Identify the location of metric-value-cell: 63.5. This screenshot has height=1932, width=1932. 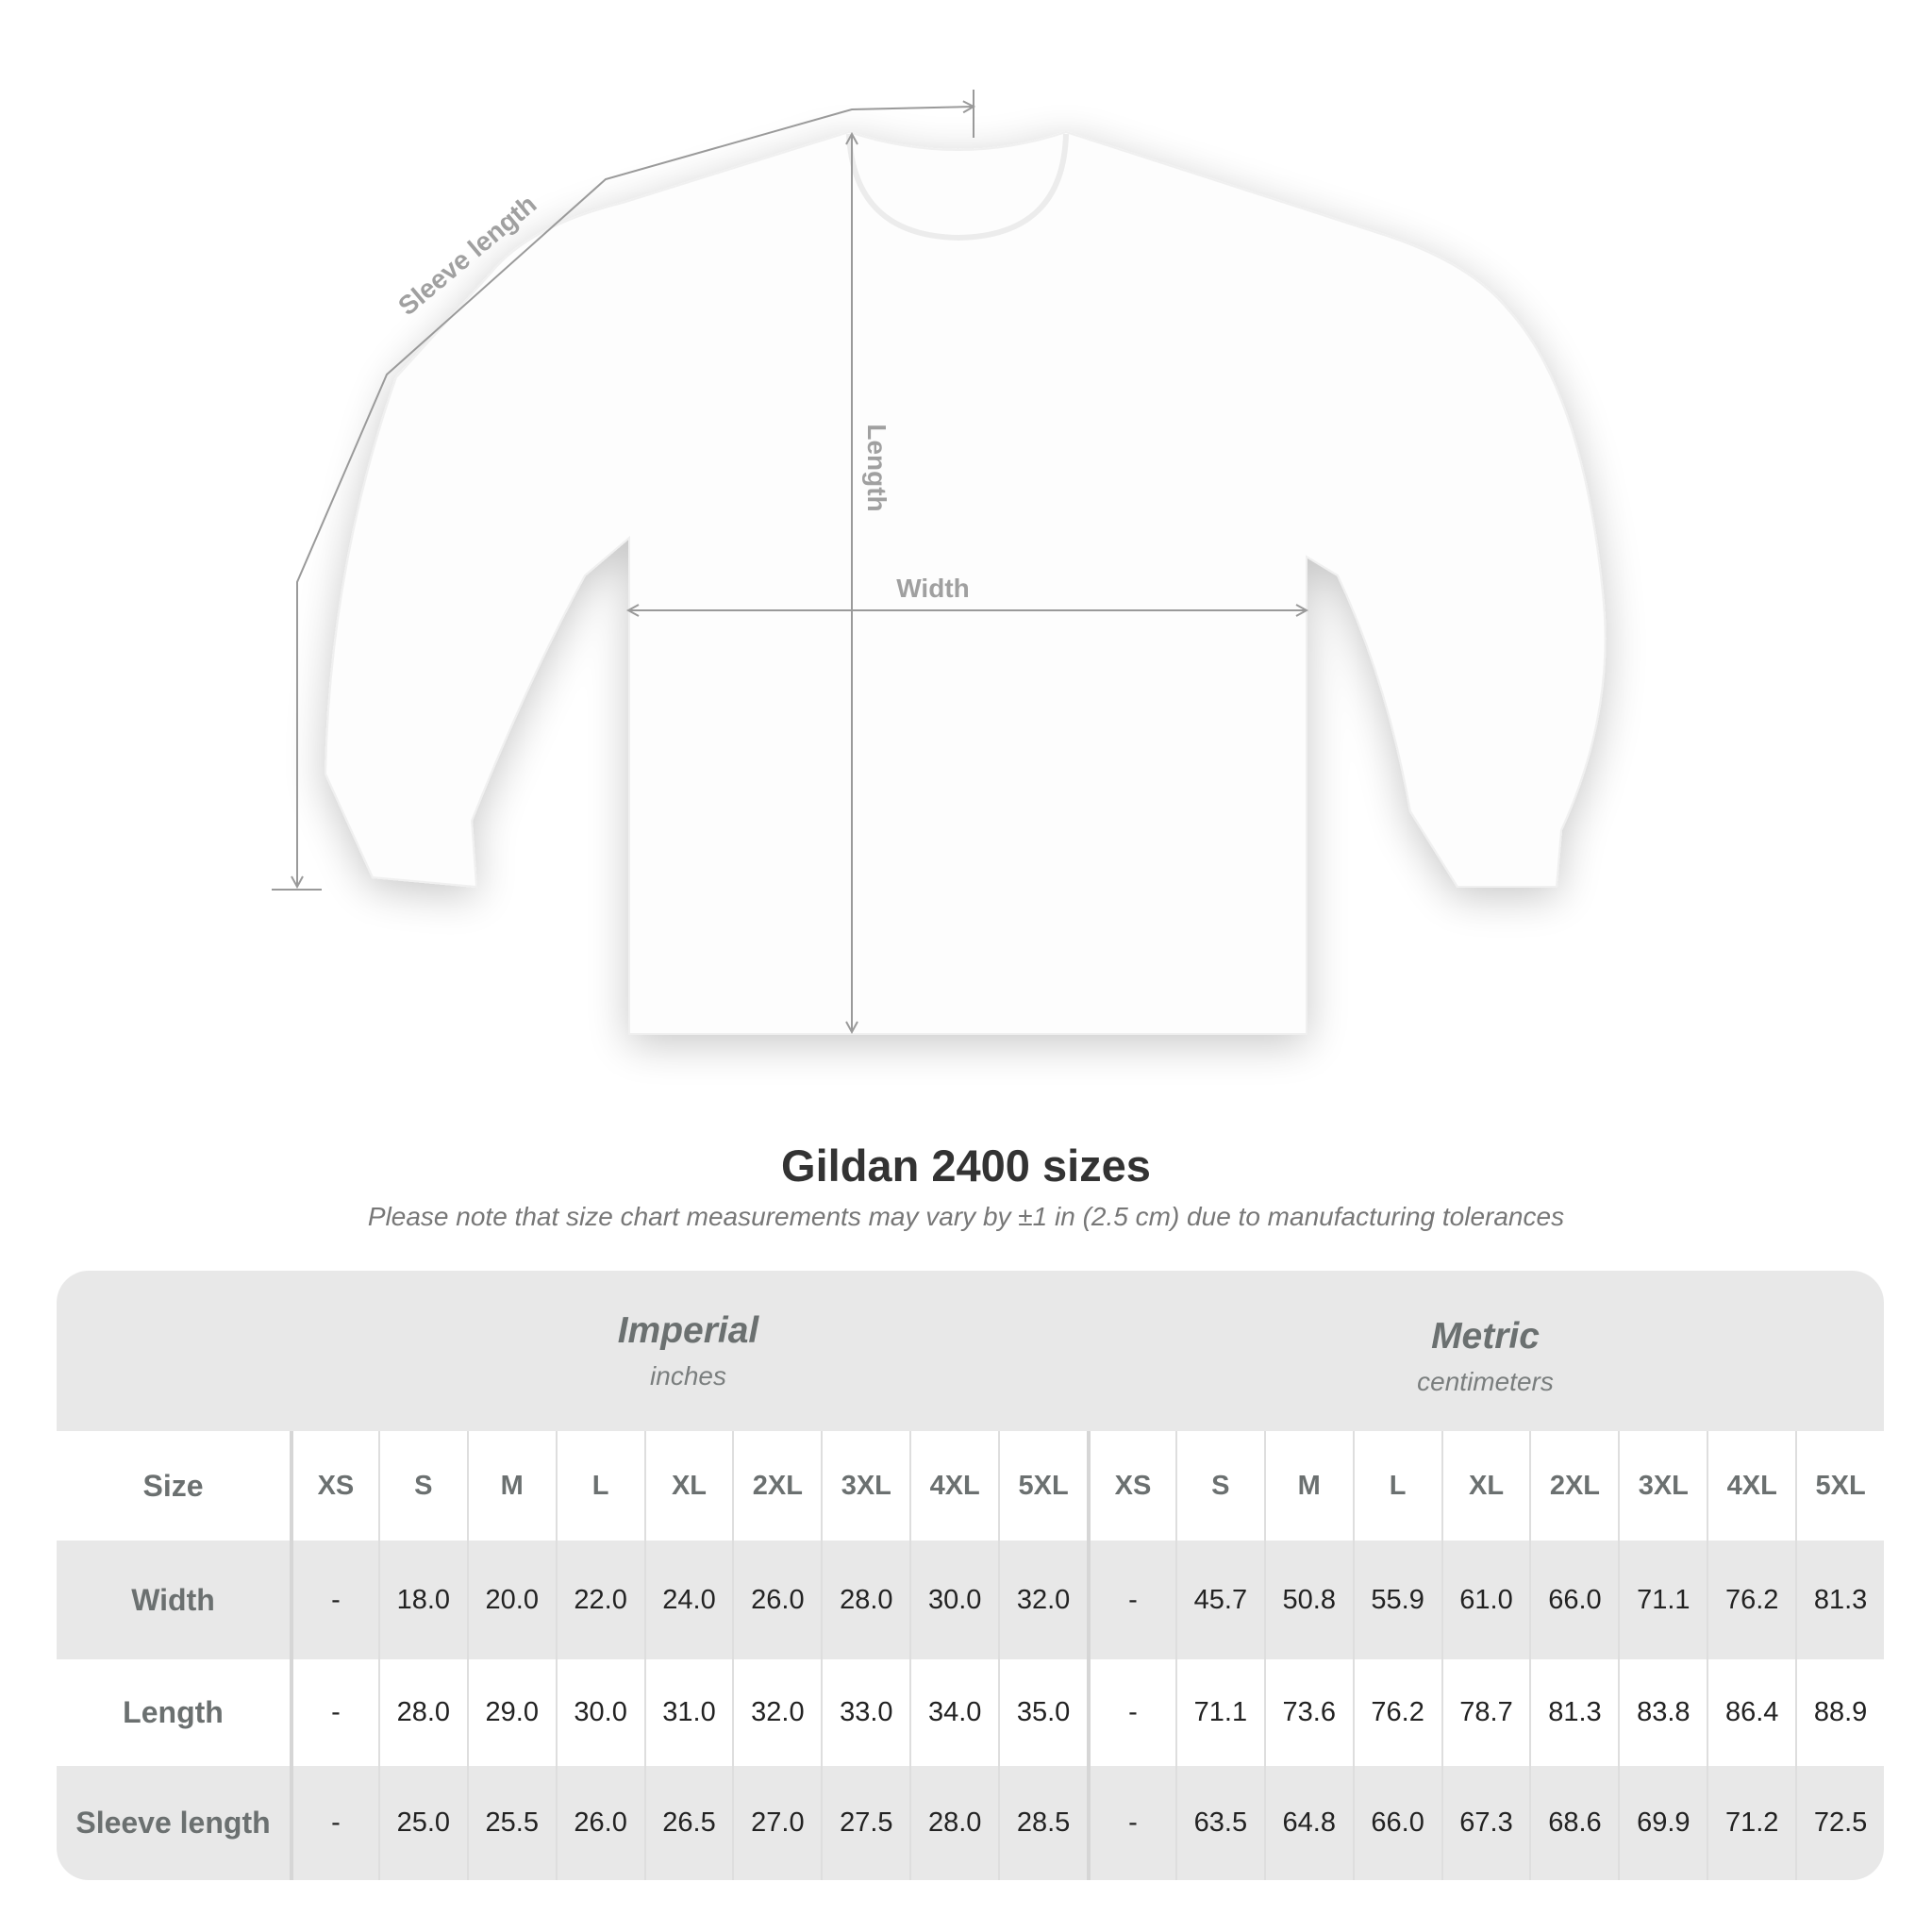
(1219, 1823).